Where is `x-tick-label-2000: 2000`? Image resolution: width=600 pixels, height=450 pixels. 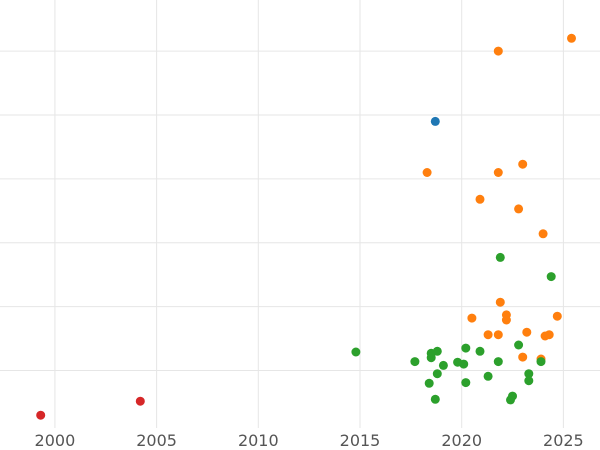
x-tick-label-2000: 2000 is located at coordinates (55, 440).